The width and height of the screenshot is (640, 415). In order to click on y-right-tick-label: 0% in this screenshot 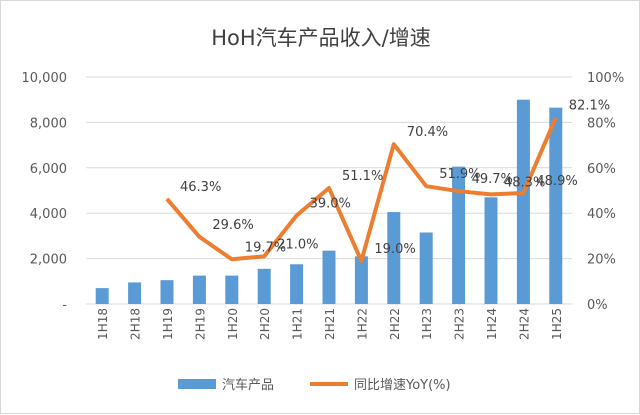, I will do `click(597, 305)`.